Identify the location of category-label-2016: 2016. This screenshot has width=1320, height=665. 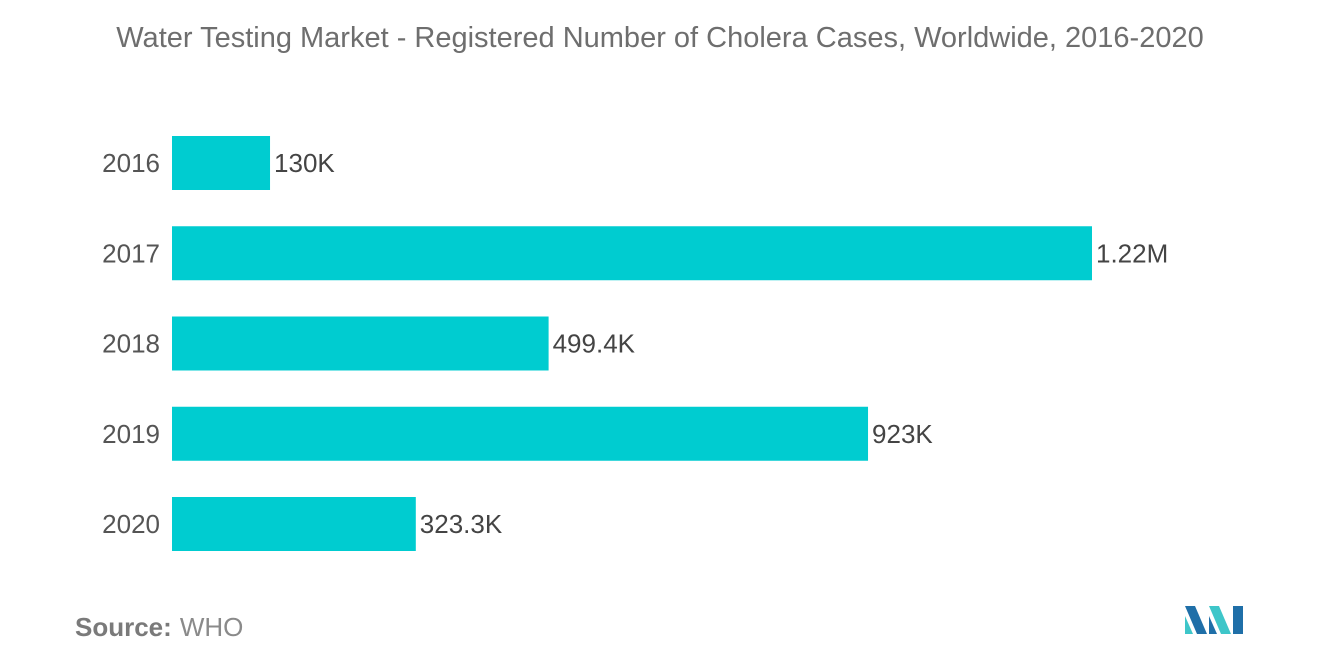
(131, 163).